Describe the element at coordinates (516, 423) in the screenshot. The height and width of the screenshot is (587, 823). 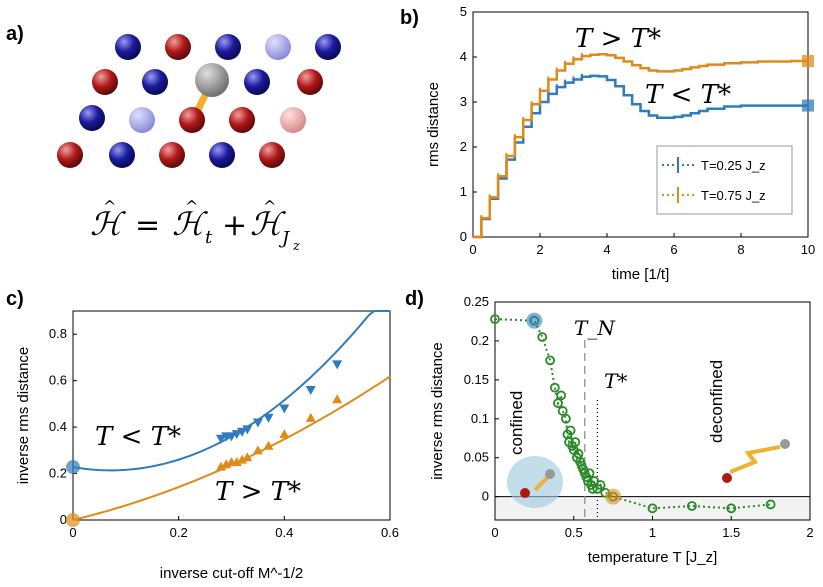
I see `confined-label: confined` at that location.